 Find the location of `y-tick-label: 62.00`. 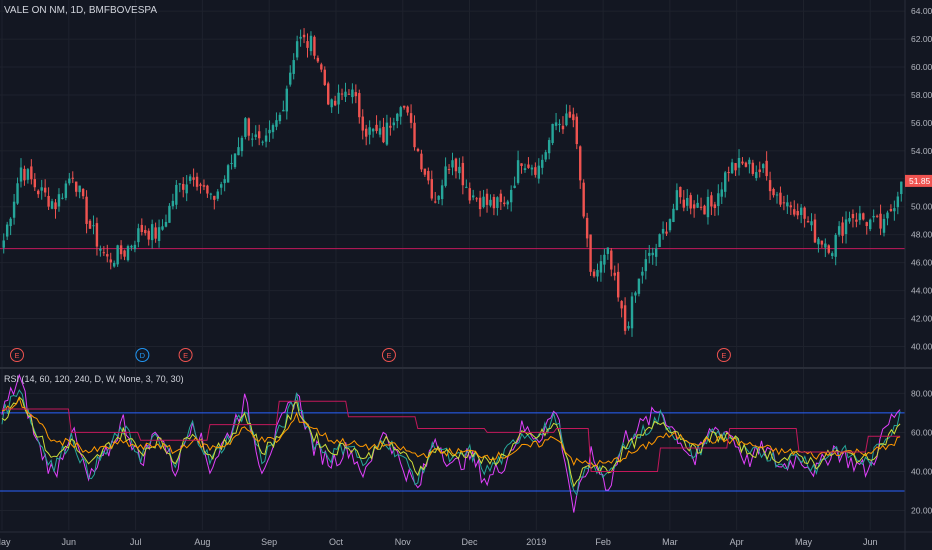

y-tick-label: 62.00 is located at coordinates (921, 39).